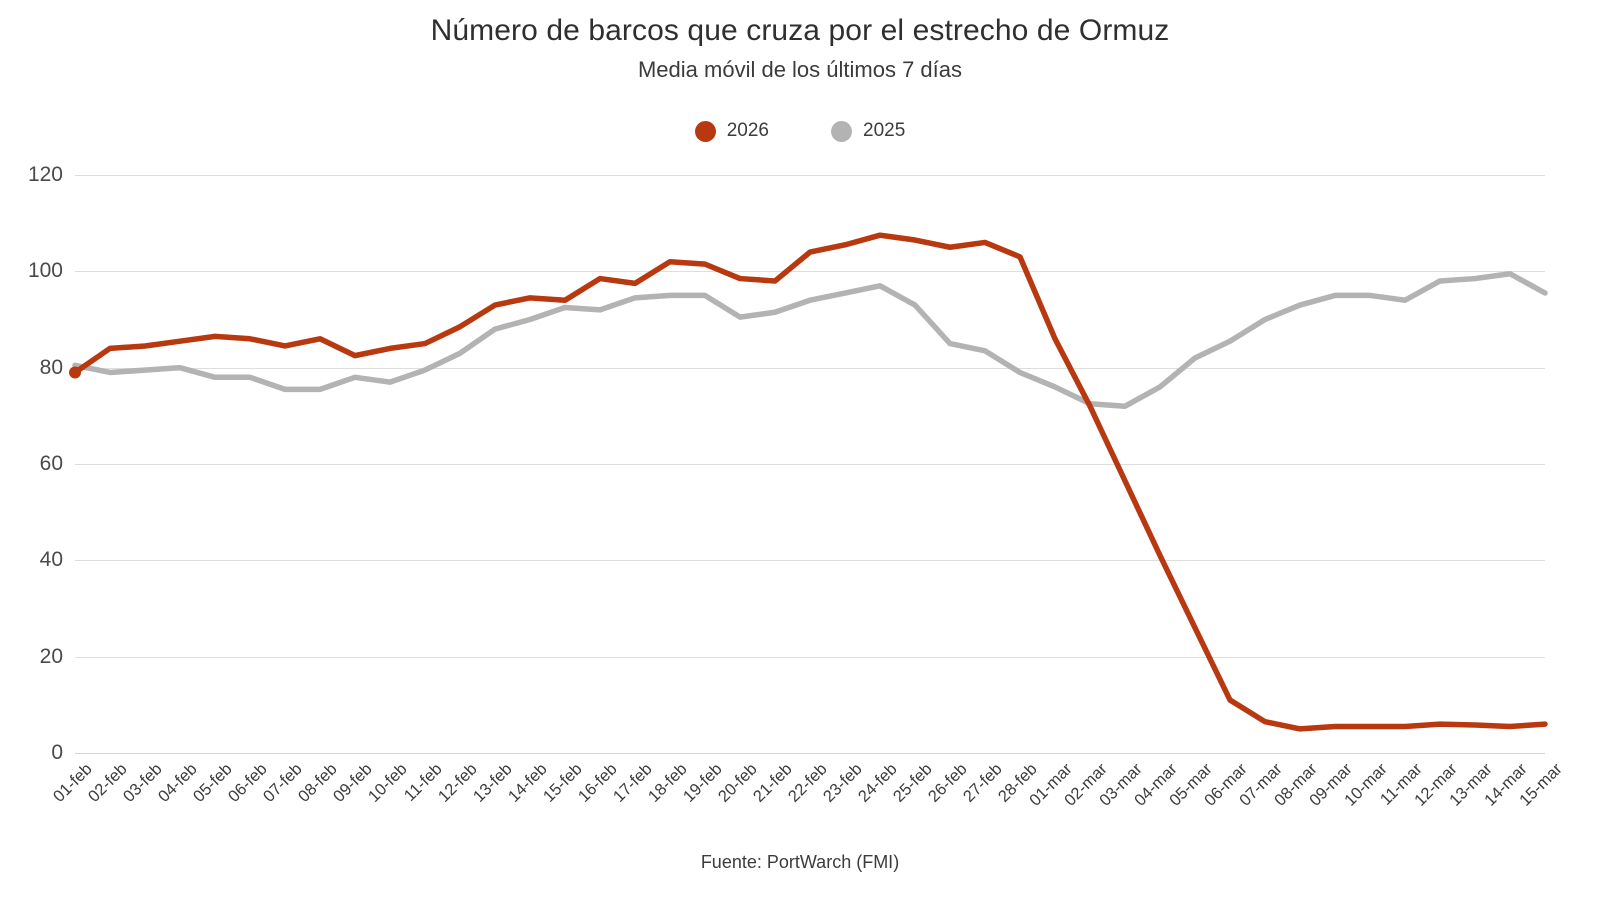  I want to click on chart-subtitle: Media móvil de los últimos 7 días, so click(800, 69).